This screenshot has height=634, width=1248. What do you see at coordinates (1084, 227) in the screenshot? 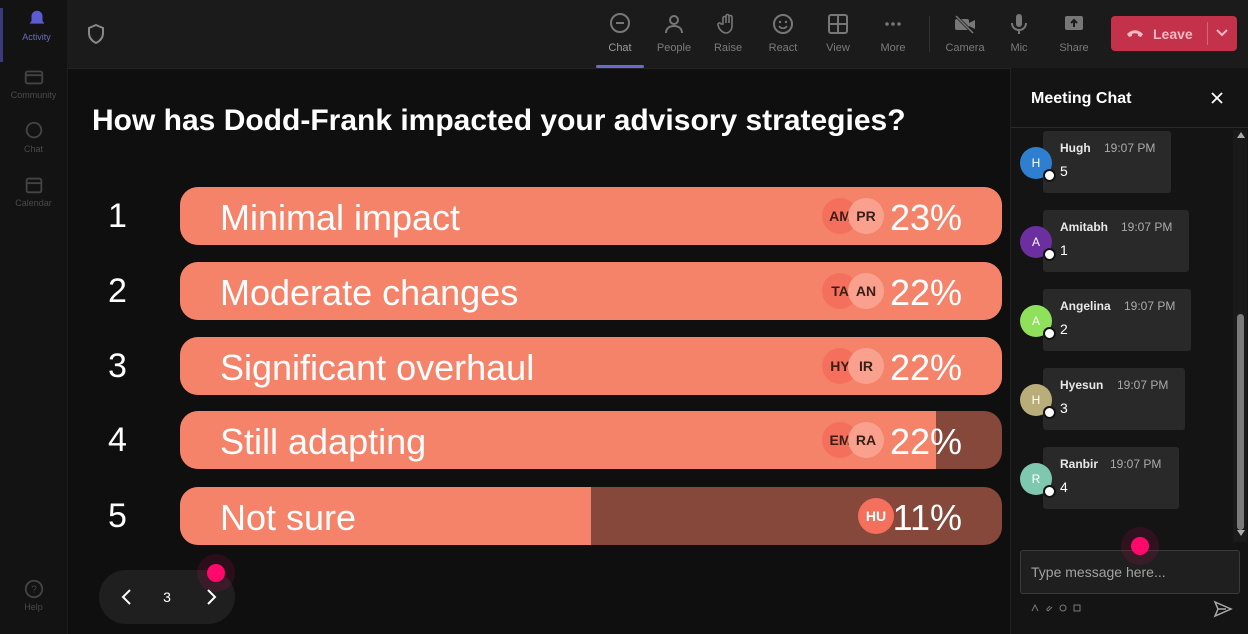
I see `sender-name: Amitabh` at bounding box center [1084, 227].